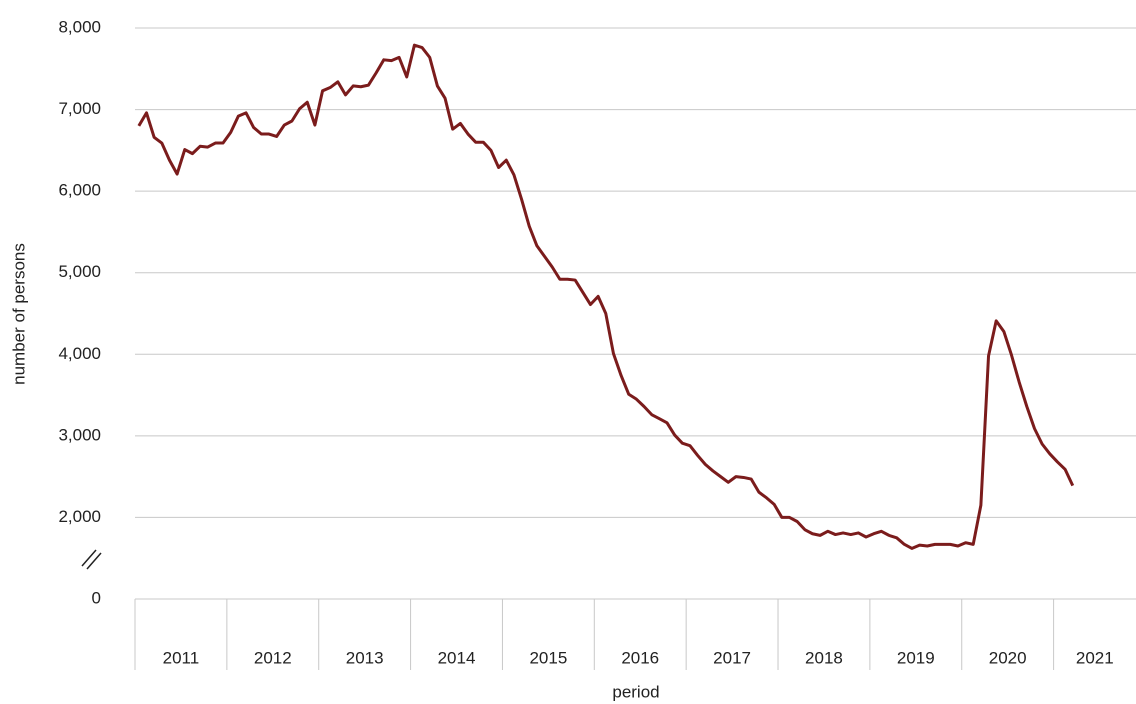 This screenshot has width=1136, height=704. Describe the element at coordinates (365, 657) in the screenshot. I see `x-tick-label: 2013` at that location.